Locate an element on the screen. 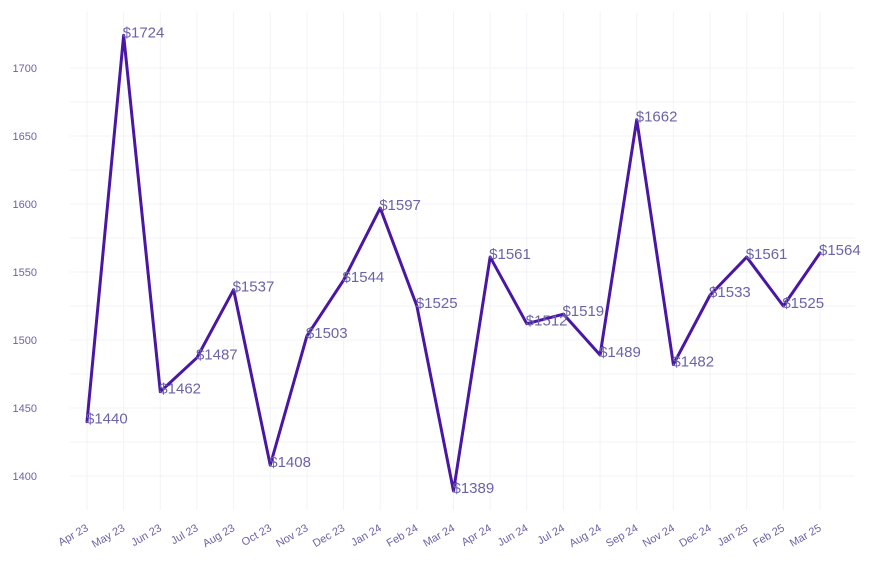  data-label: $1462 is located at coordinates (180, 389).